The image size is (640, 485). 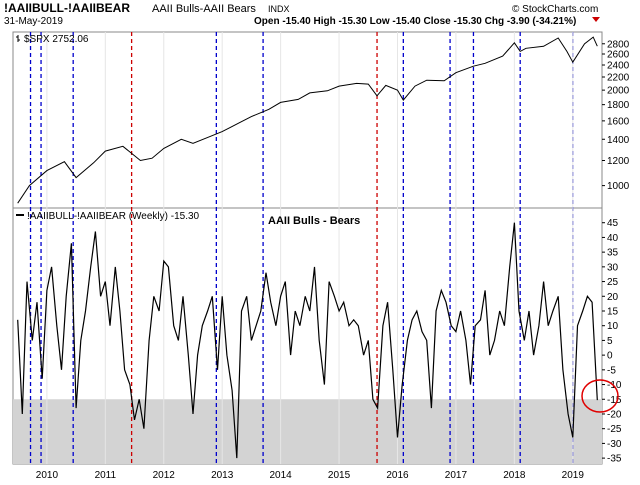 I want to click on annotation-label: AAII Bulls - Bears, so click(x=314, y=221).